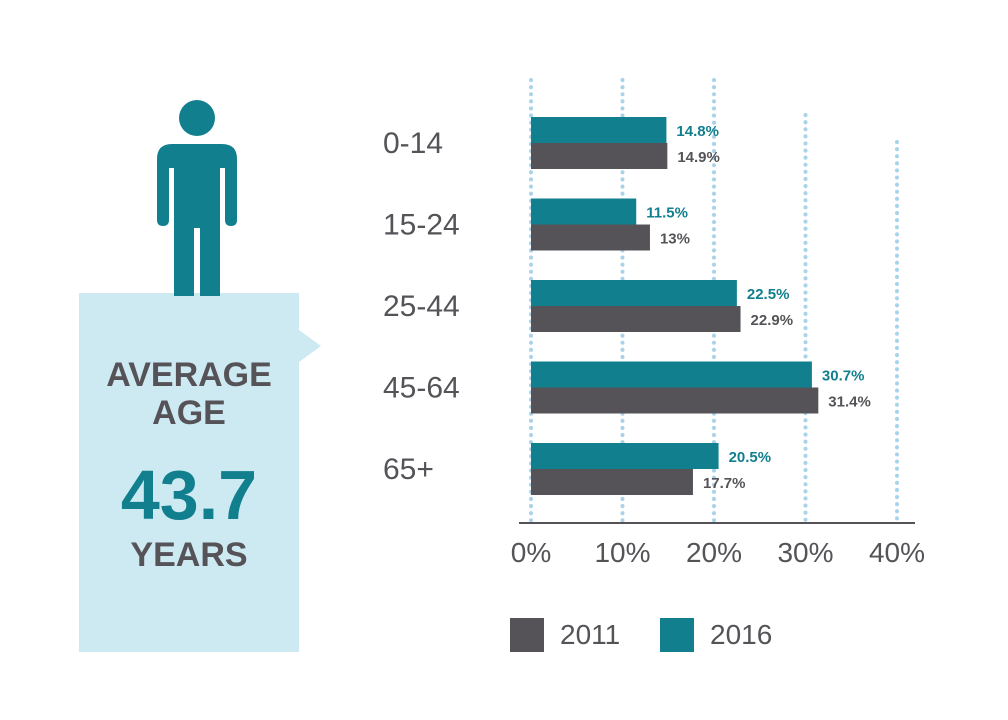 The width and height of the screenshot is (1008, 720). Describe the element at coordinates (741, 634) in the screenshot. I see `legend-label-2016: 2016` at that location.